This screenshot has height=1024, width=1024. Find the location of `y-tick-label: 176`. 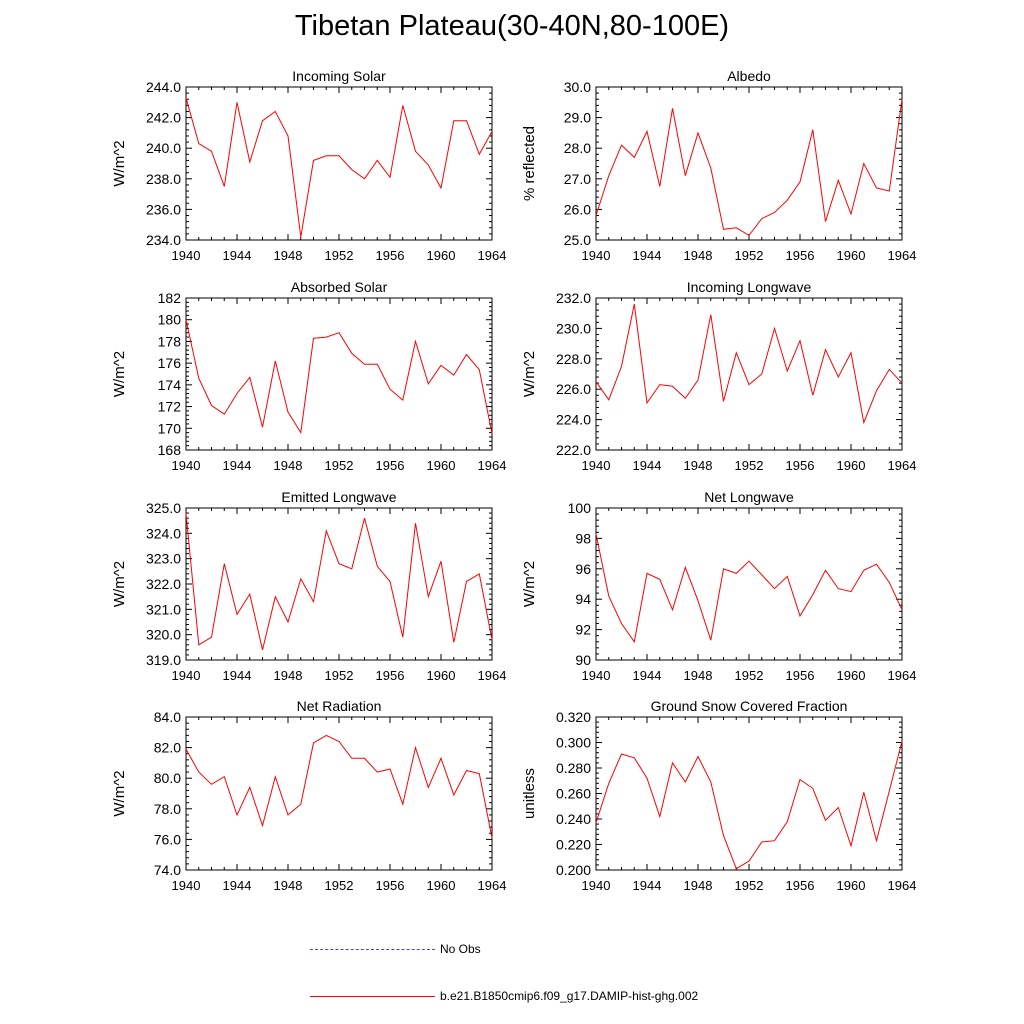

y-tick-label: 176 is located at coordinates (170, 363).